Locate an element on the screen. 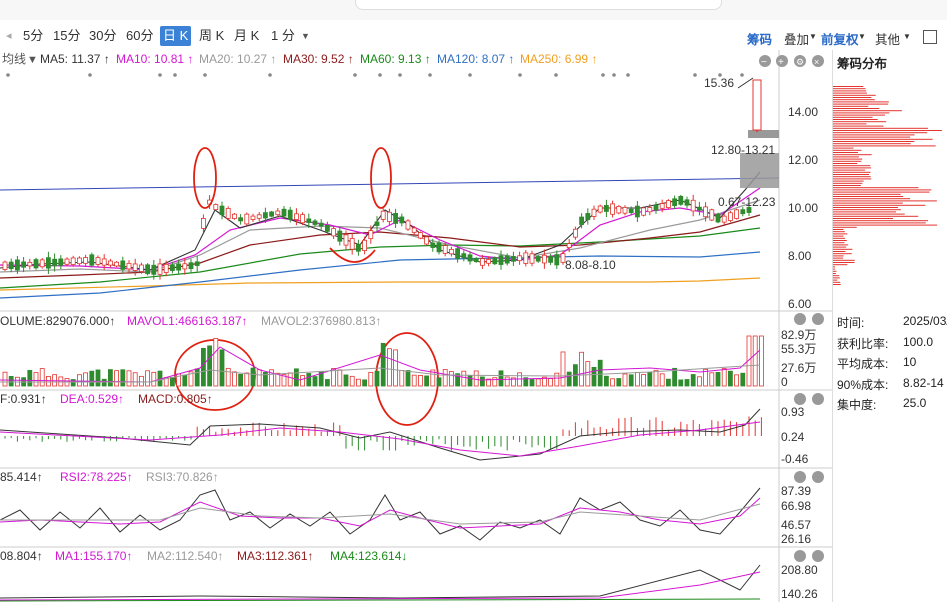 This screenshot has width=947, height=602. tab-60min: 60分 is located at coordinates (140, 35).